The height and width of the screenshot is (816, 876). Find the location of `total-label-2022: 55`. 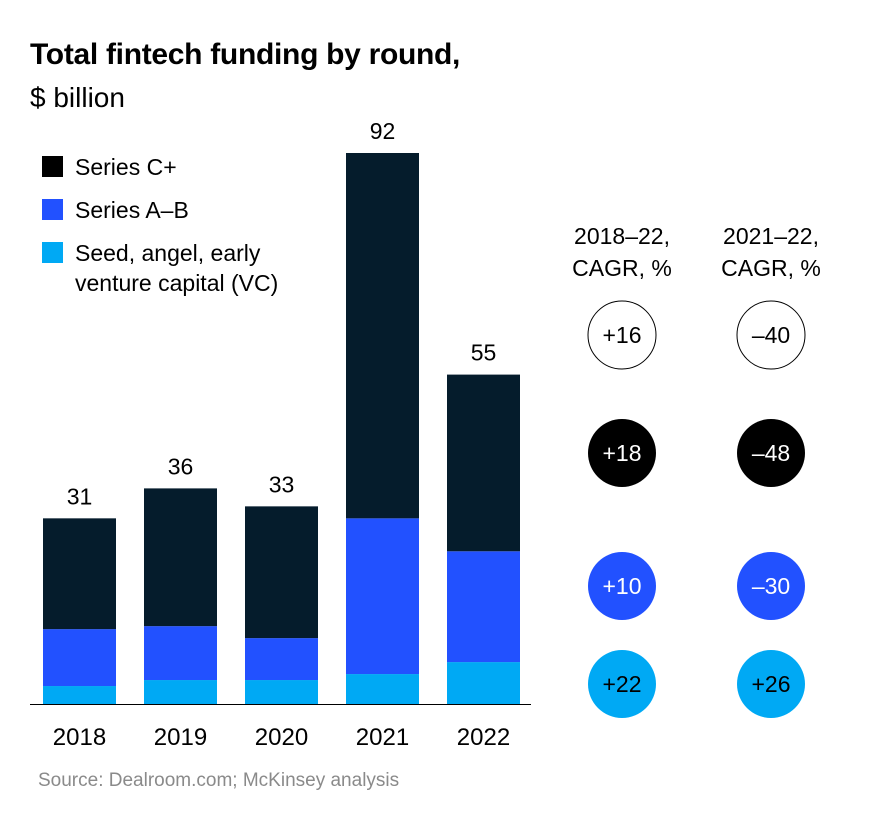

total-label-2022: 55 is located at coordinates (484, 353).